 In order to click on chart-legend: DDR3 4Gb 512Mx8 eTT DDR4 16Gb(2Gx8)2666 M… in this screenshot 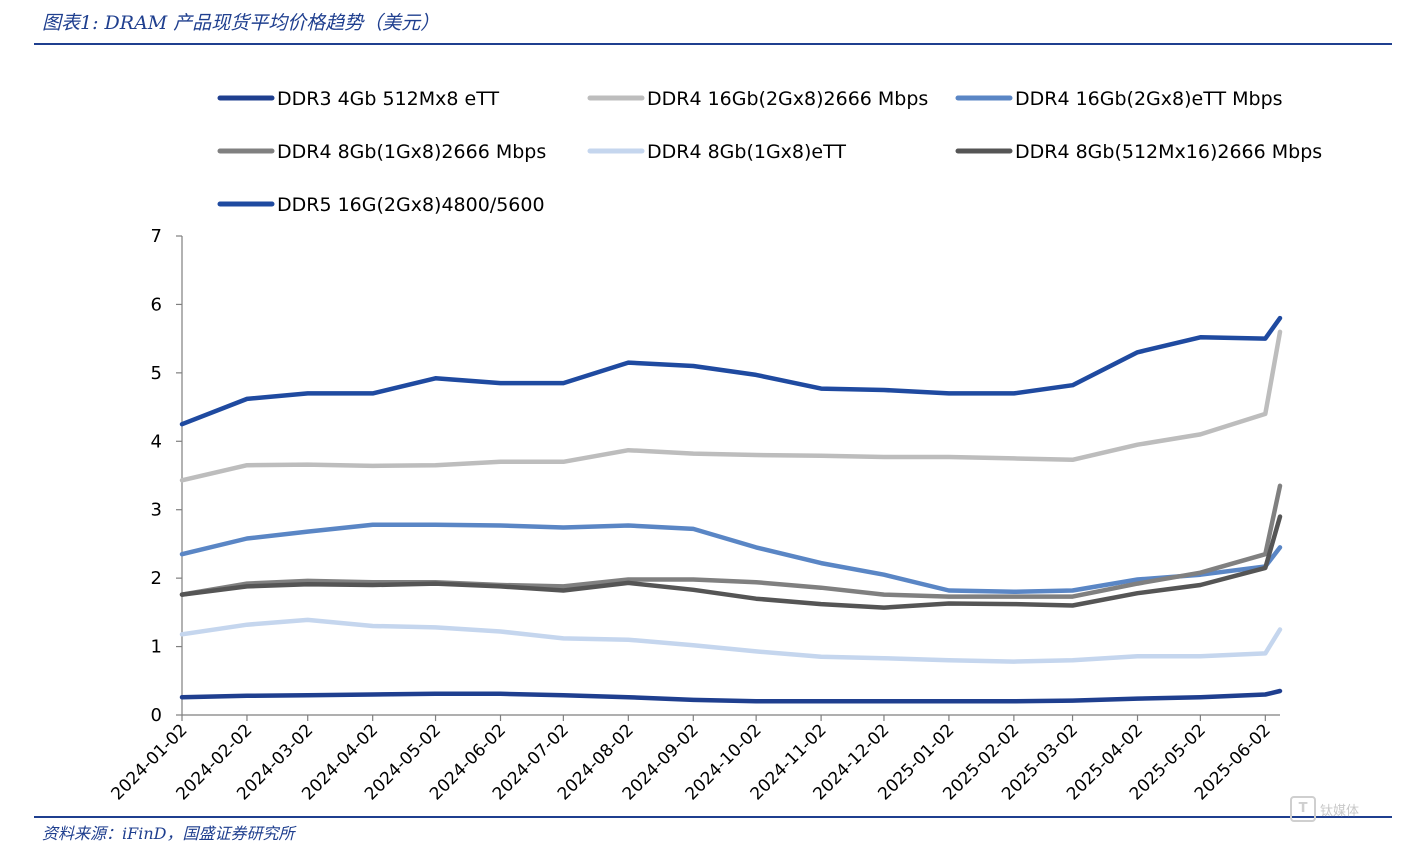, I will do `click(769, 152)`.